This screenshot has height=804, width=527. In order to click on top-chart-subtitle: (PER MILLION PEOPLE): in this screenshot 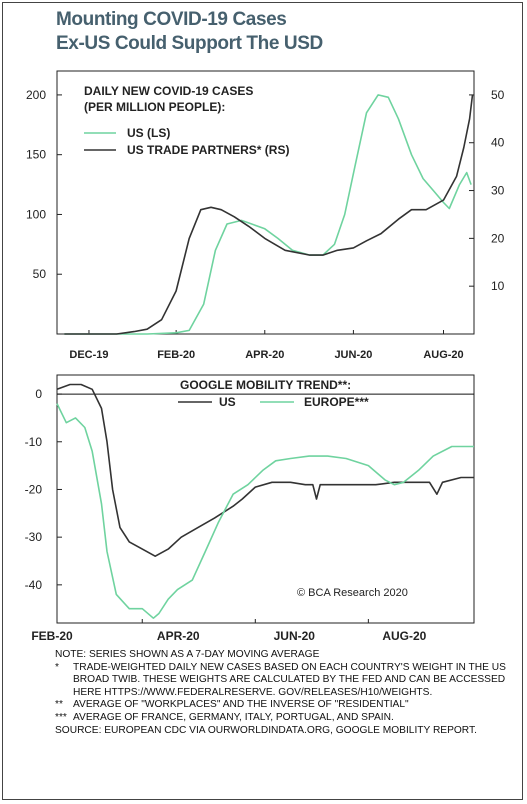, I will do `click(154, 107)`.